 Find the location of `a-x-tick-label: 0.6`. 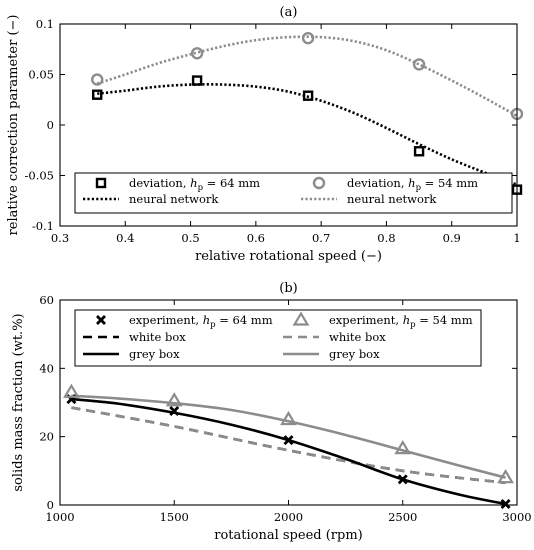

a-x-tick-label: 0.6 is located at coordinates (256, 238).